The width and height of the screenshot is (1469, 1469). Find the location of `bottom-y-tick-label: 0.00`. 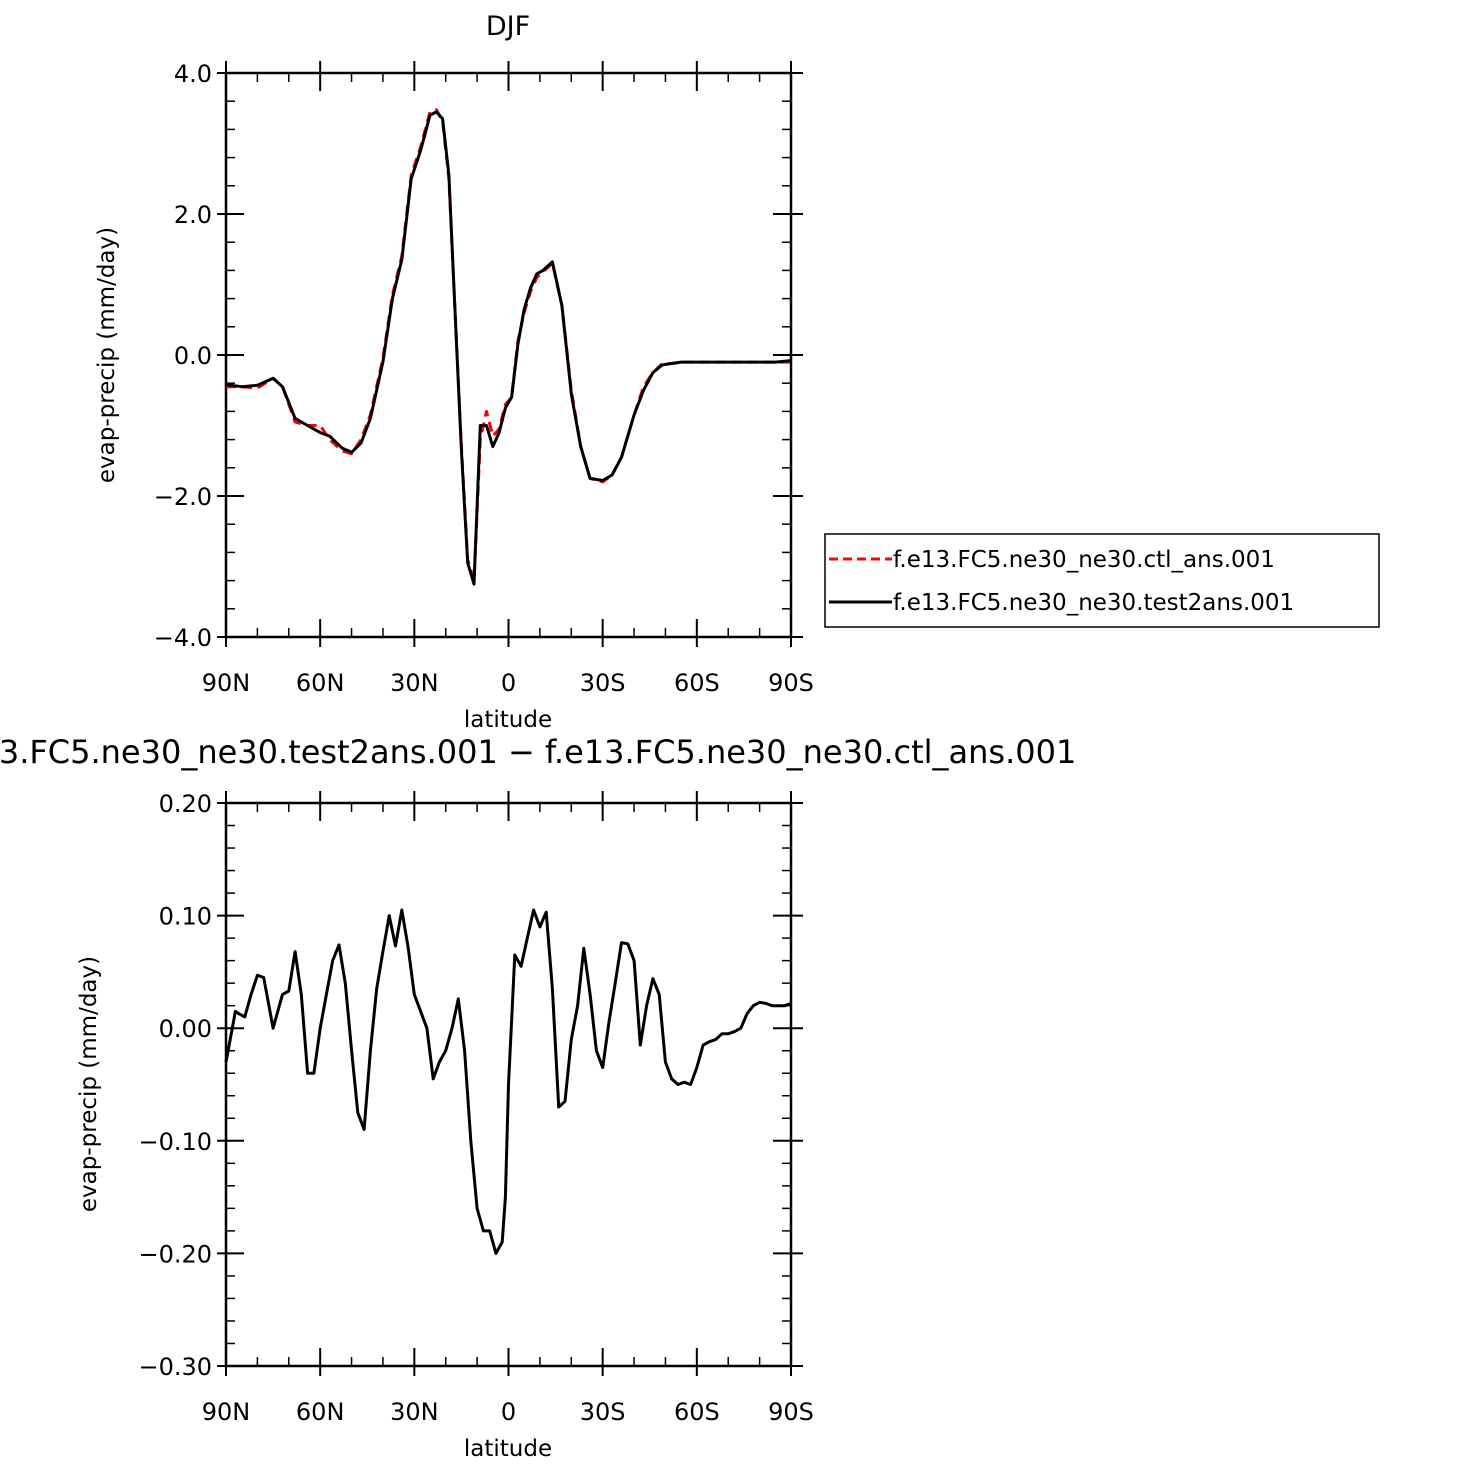

bottom-y-tick-label: 0.00 is located at coordinates (185, 1029).